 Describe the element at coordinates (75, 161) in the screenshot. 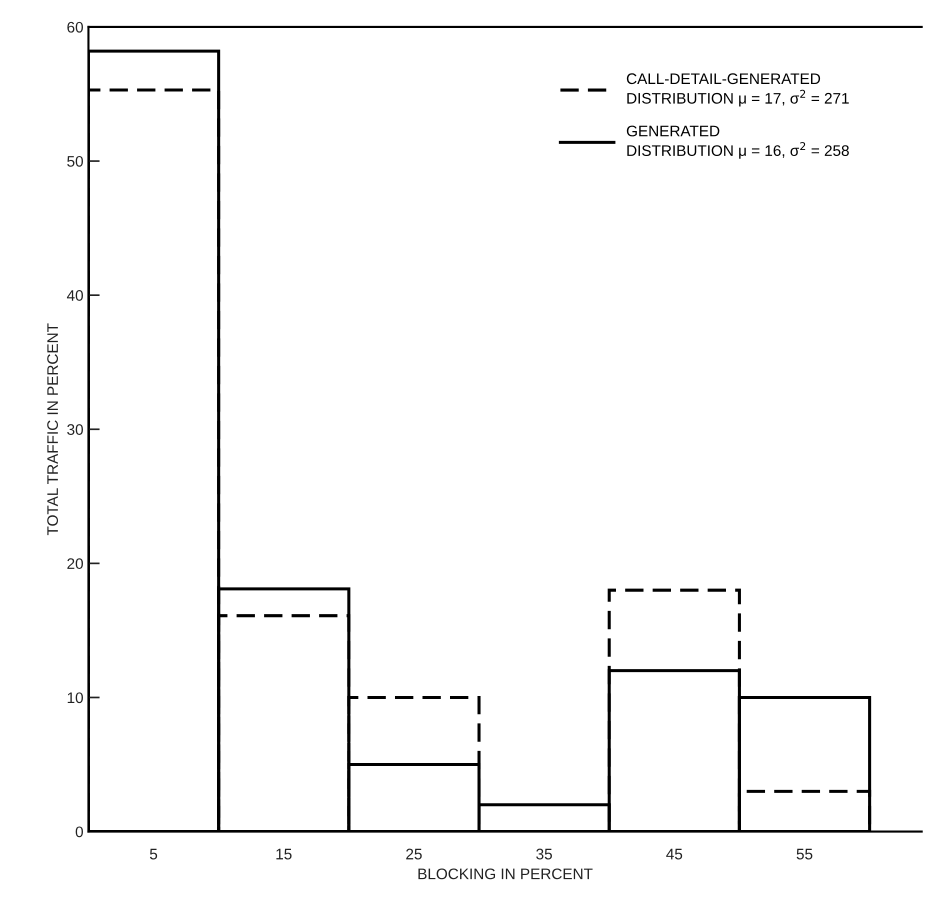

I see `y-tick-label: 50` at that location.